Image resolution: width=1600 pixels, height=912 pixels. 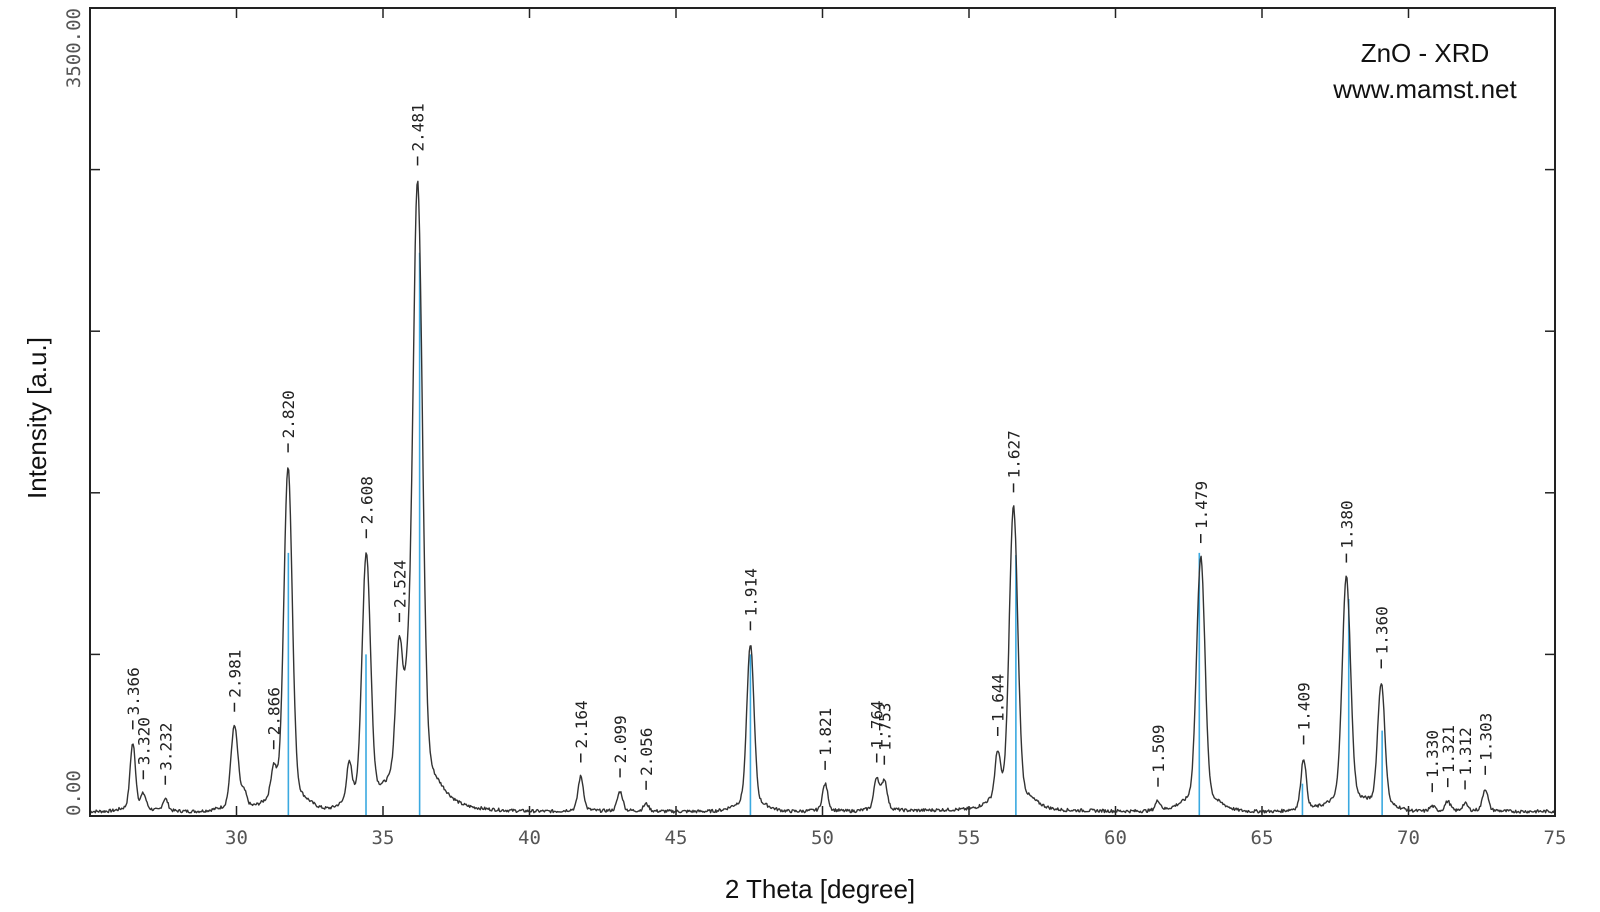 What do you see at coordinates (1158, 749) in the screenshot?
I see `peak-label: 1.509` at bounding box center [1158, 749].